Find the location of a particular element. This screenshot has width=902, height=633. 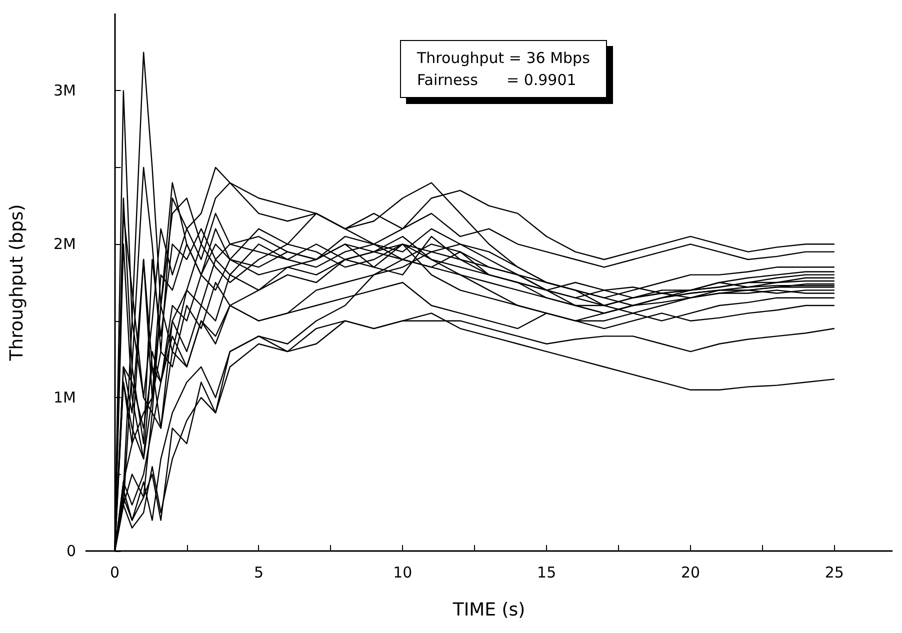

x-tick-label: 10 is located at coordinates (402, 573).